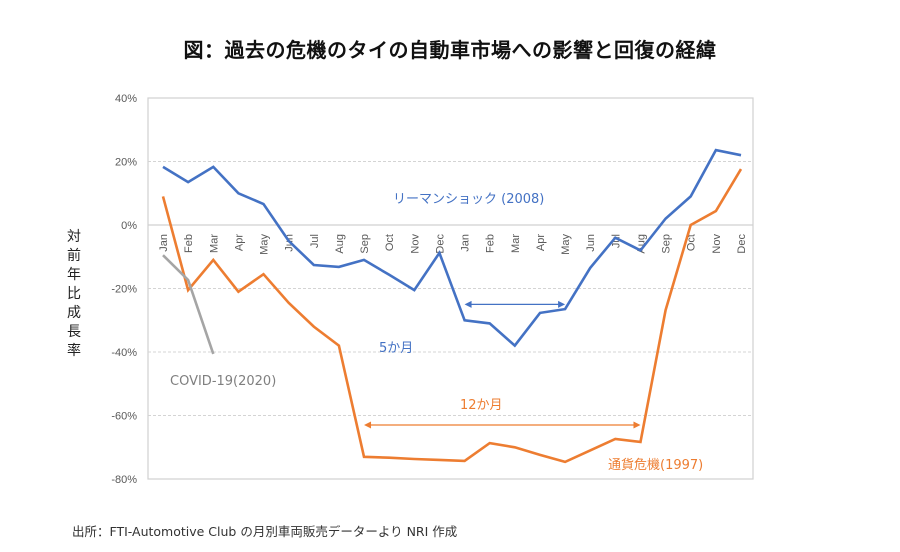 The width and height of the screenshot is (900, 552). Describe the element at coordinates (223, 381) in the screenshot. I see `series-label-covid: COVID-19(2020)` at that location.